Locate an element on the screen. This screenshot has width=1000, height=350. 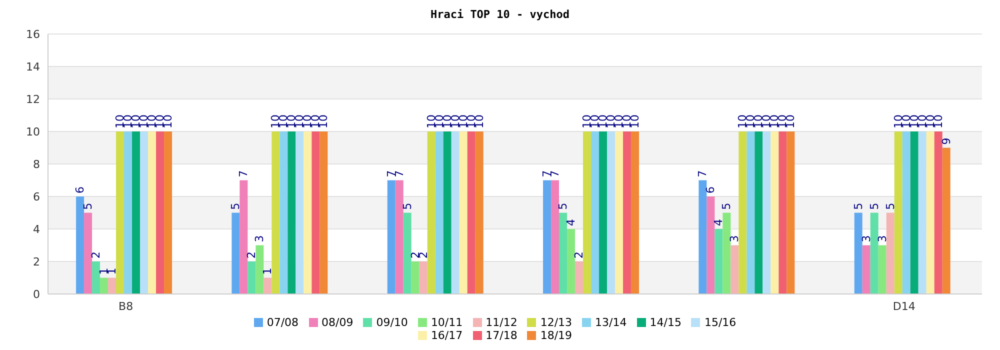
y-tick-label: 0 is located at coordinates (36, 294).